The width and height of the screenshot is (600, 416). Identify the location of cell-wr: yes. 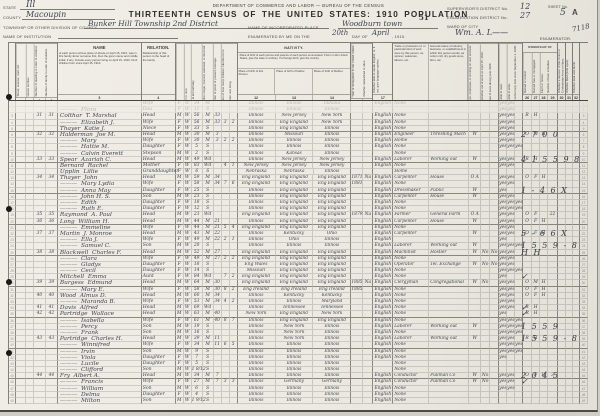
(511, 345).